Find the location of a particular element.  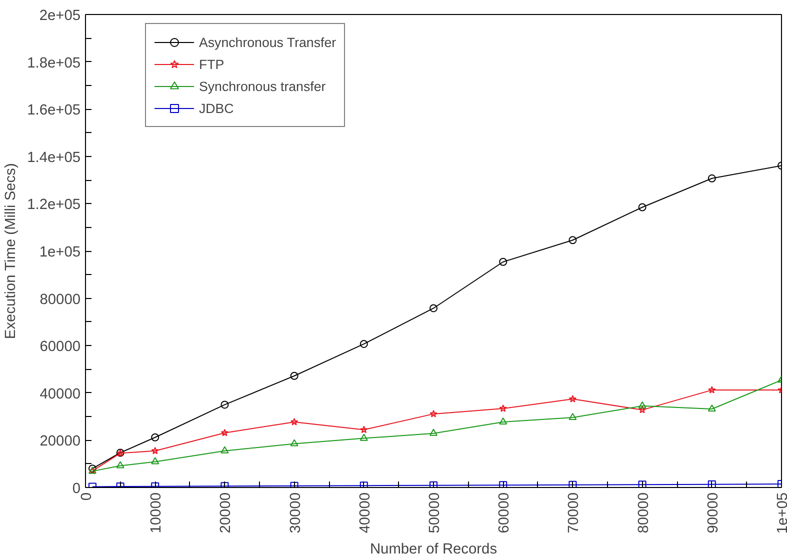

y-tick-label: 0 is located at coordinates (76, 489).